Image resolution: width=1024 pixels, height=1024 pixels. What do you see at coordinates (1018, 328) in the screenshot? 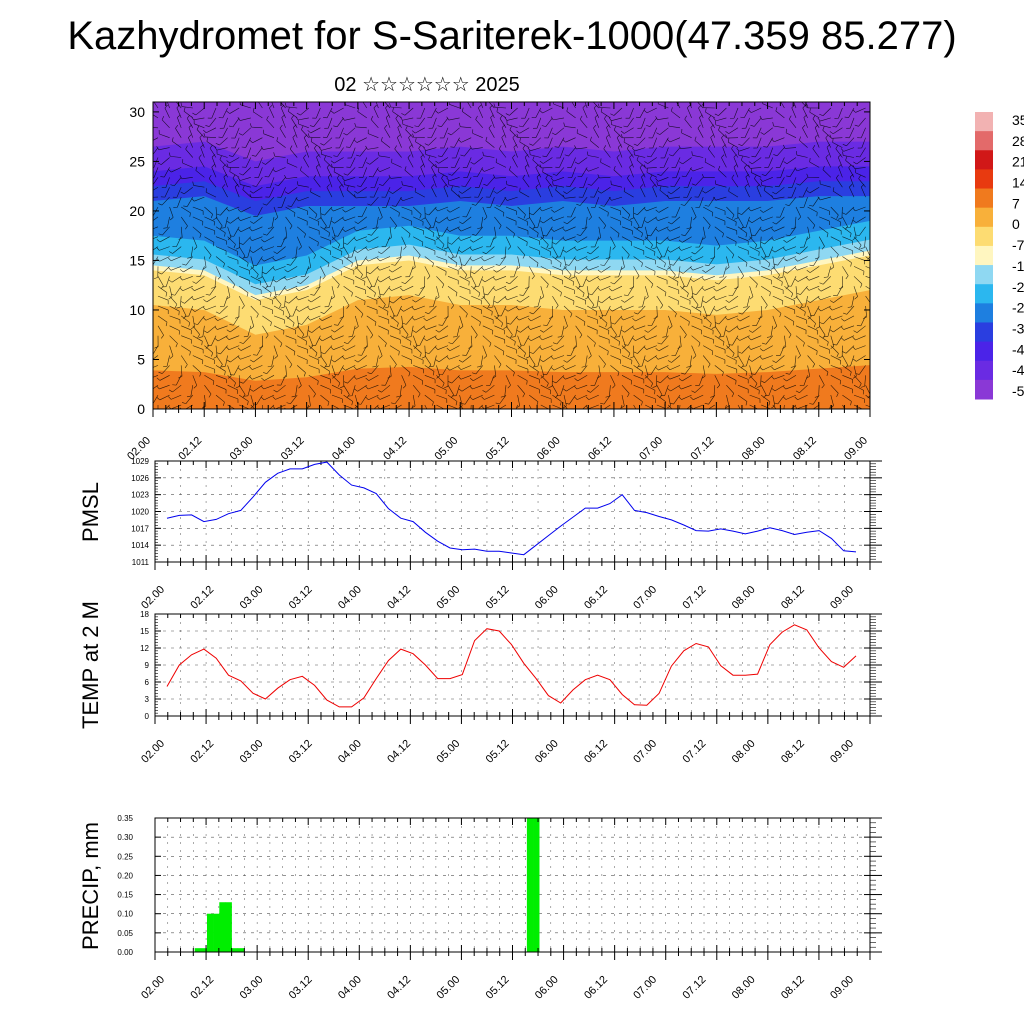
I see `colorbar-label: -3` at bounding box center [1018, 328].